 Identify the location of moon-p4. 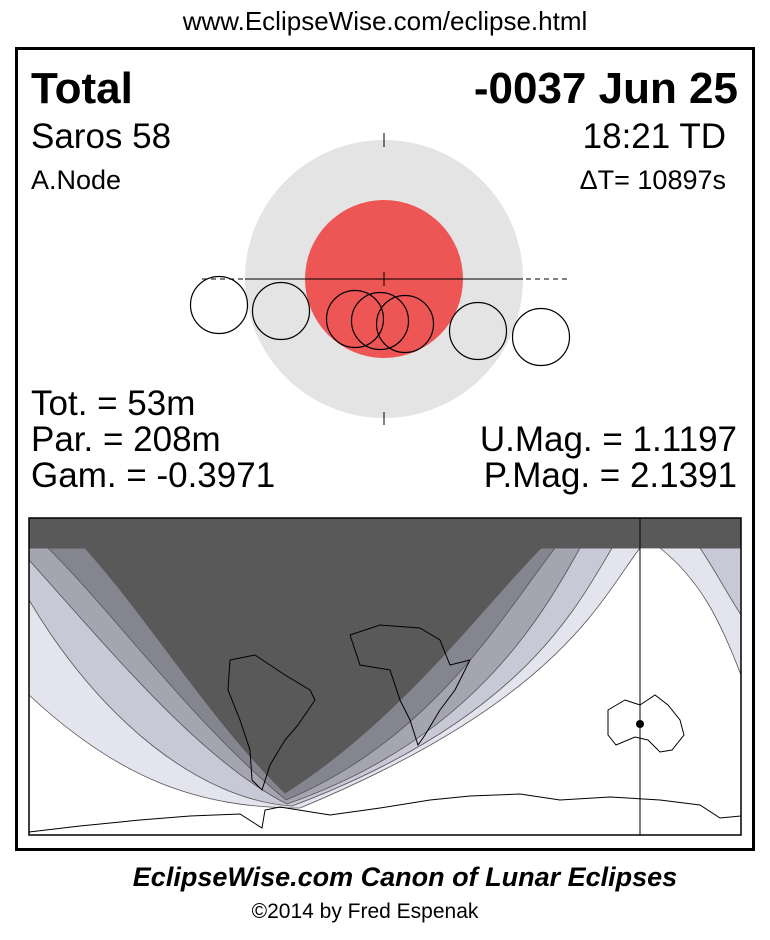
(541, 337).